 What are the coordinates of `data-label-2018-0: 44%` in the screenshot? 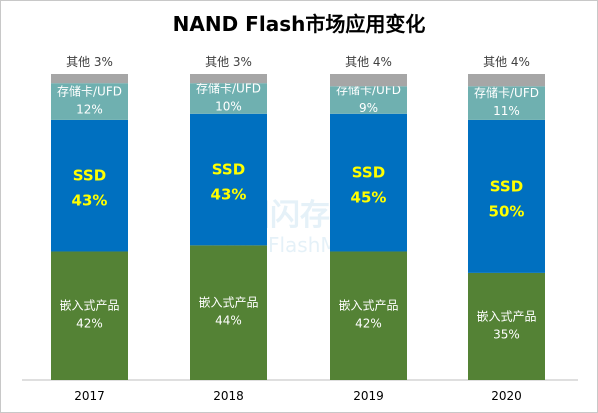 It's located at (228, 321).